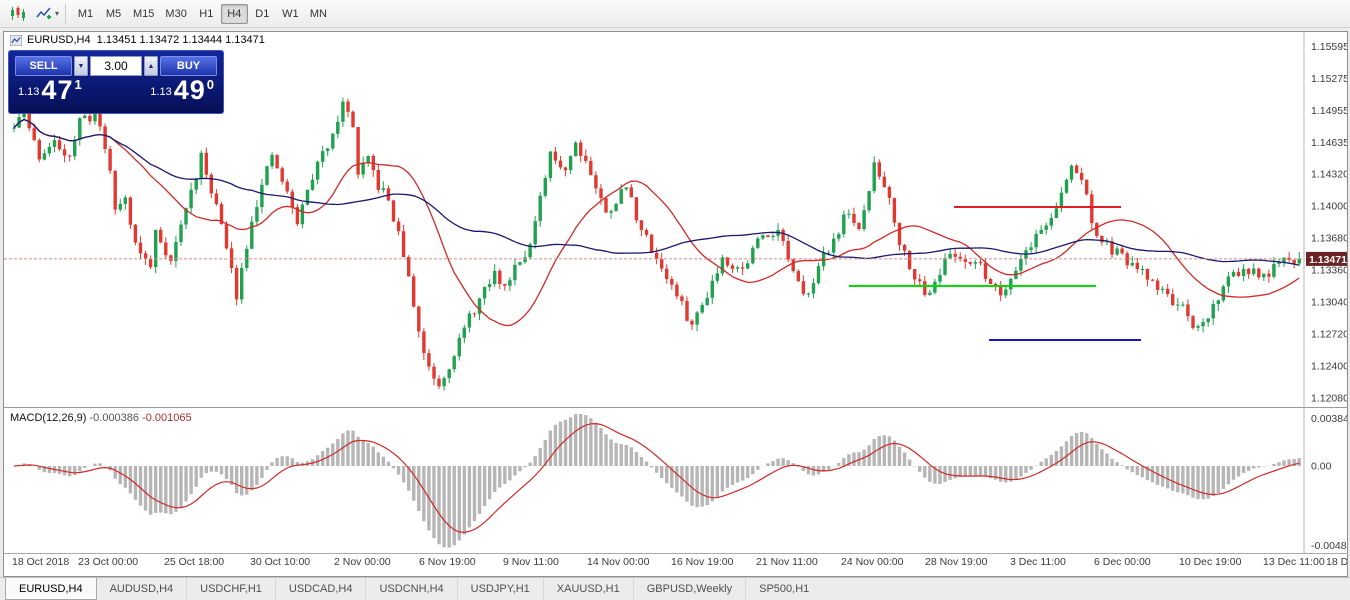 The image size is (1350, 600). I want to click on one-click-trading-panel: SELL ▼ ▲ BUY 1.13 47 1 1.13 49 0, so click(116, 82).